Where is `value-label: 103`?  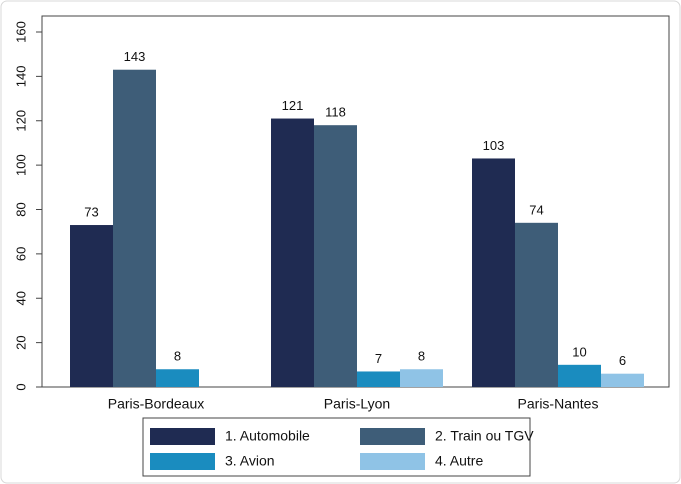 value-label: 103 is located at coordinates (494, 145).